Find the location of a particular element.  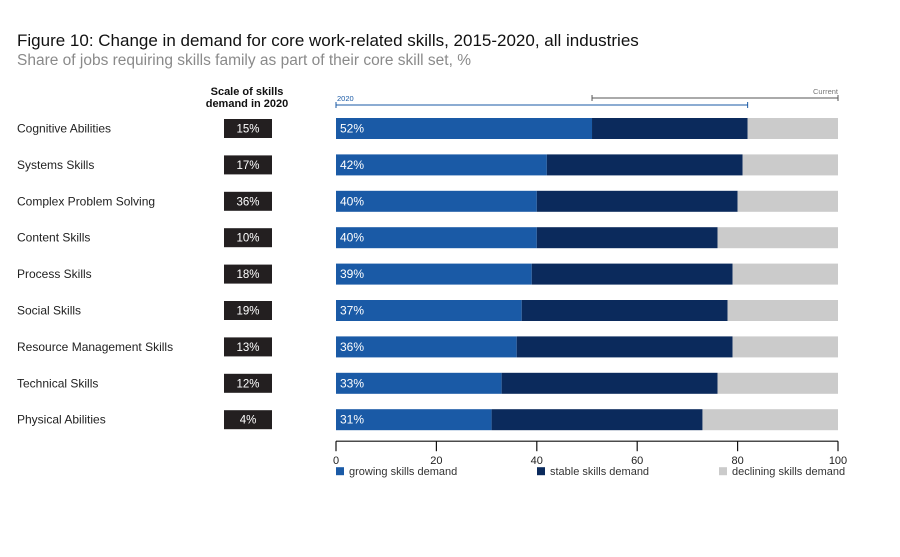

x-tick-label: 40 is located at coordinates (537, 461).